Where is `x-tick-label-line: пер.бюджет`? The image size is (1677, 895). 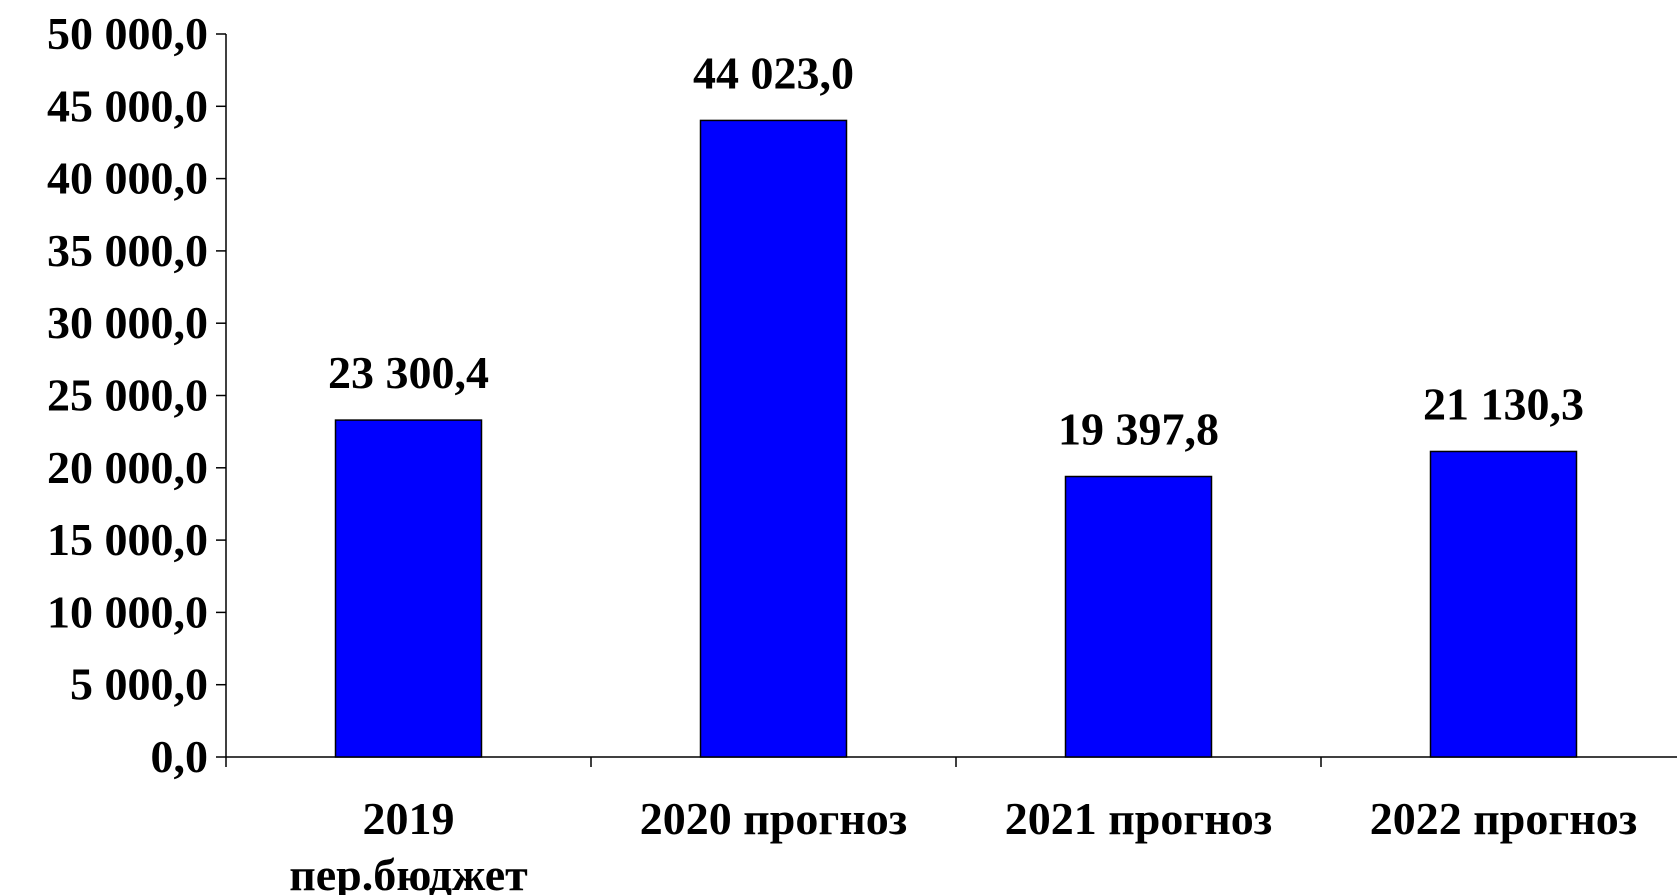 x-tick-label-line: пер.бюджет is located at coordinates (408, 872).